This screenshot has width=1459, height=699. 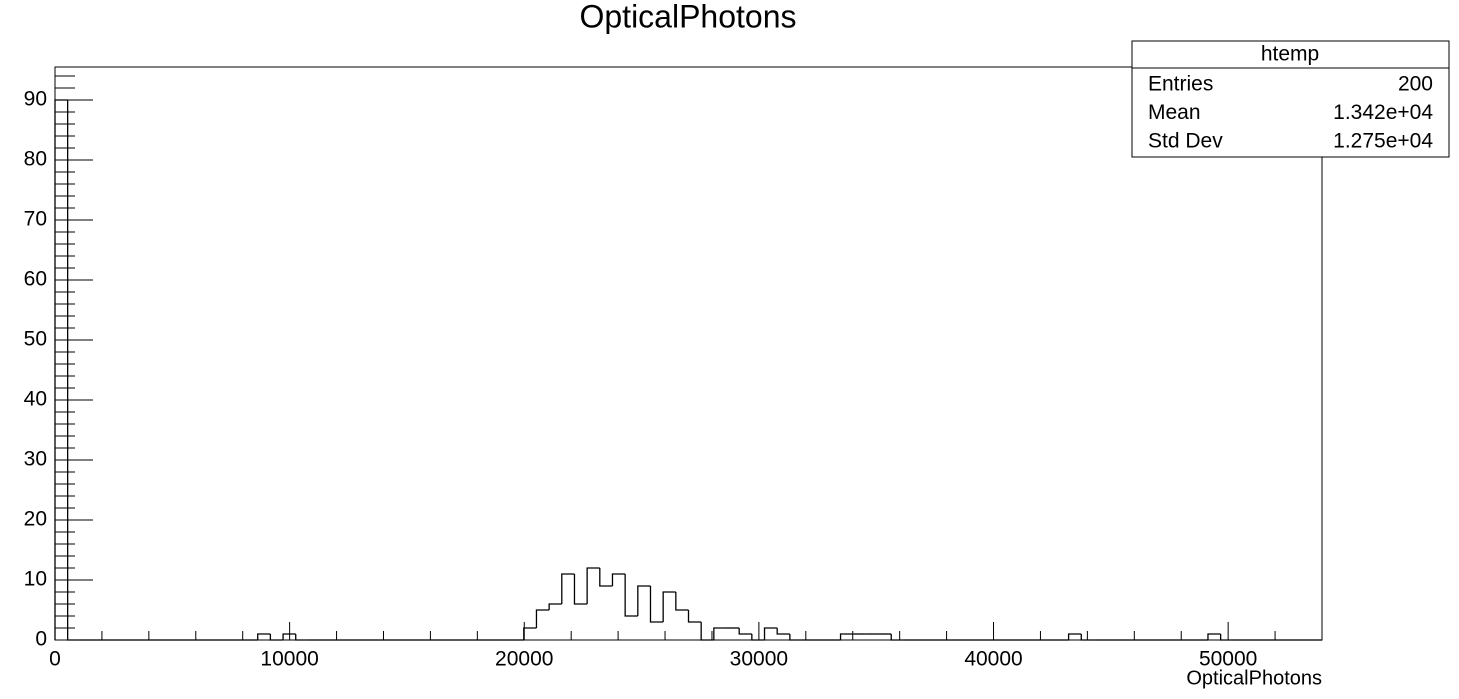 What do you see at coordinates (1254, 678) in the screenshot?
I see `x-axis-label: OpticalPhotons` at bounding box center [1254, 678].